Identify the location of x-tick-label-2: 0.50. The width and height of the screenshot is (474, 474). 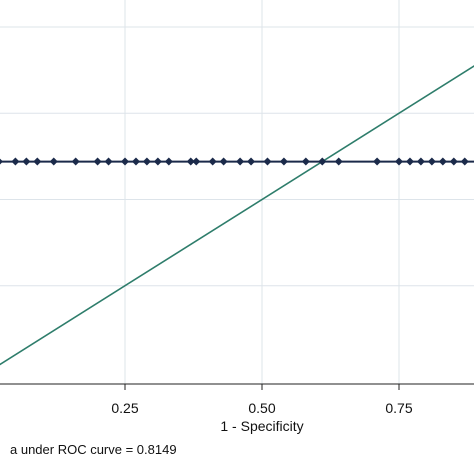
(261, 408).